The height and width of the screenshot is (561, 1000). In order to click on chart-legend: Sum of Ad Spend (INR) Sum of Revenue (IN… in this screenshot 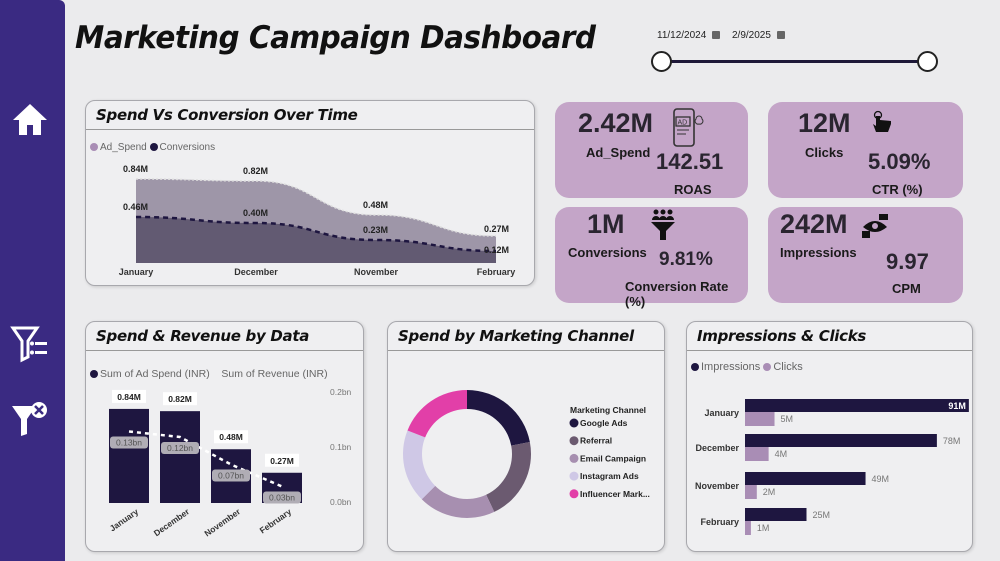, I will do `click(209, 374)`.